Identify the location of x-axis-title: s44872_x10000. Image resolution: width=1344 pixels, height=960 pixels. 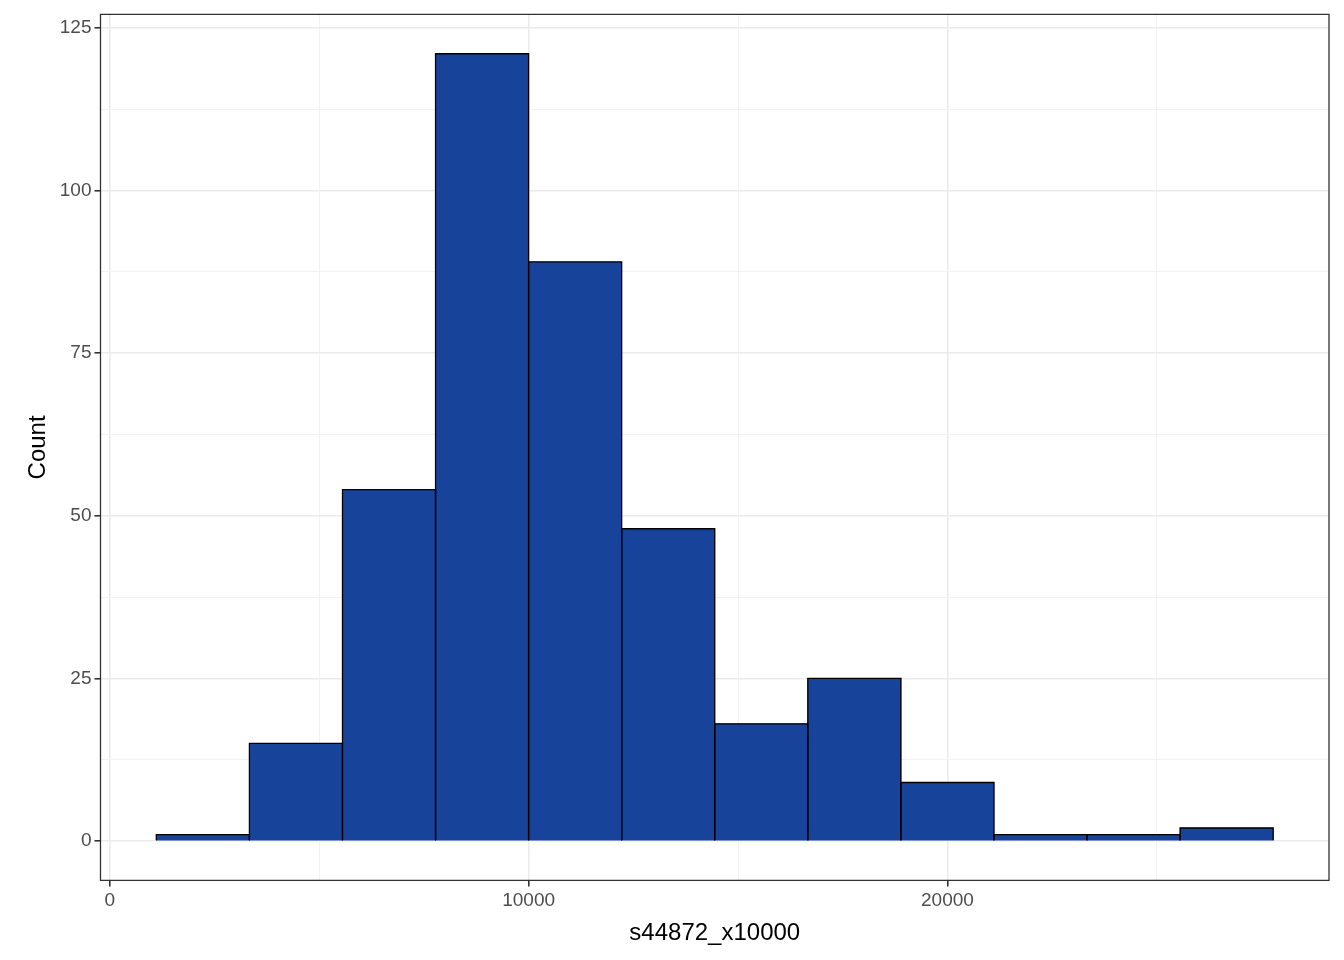
(715, 932).